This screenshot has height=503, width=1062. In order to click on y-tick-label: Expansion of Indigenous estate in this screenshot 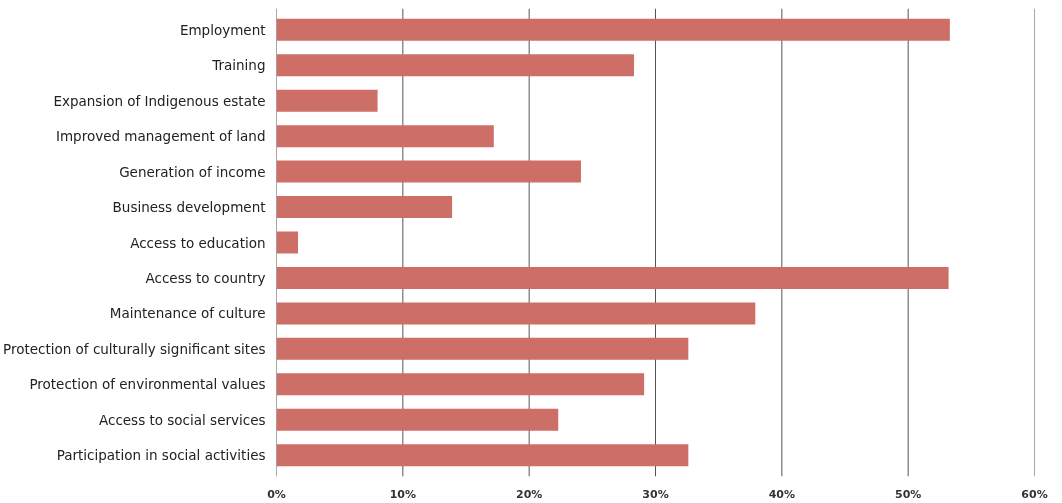, I will do `click(159, 100)`.